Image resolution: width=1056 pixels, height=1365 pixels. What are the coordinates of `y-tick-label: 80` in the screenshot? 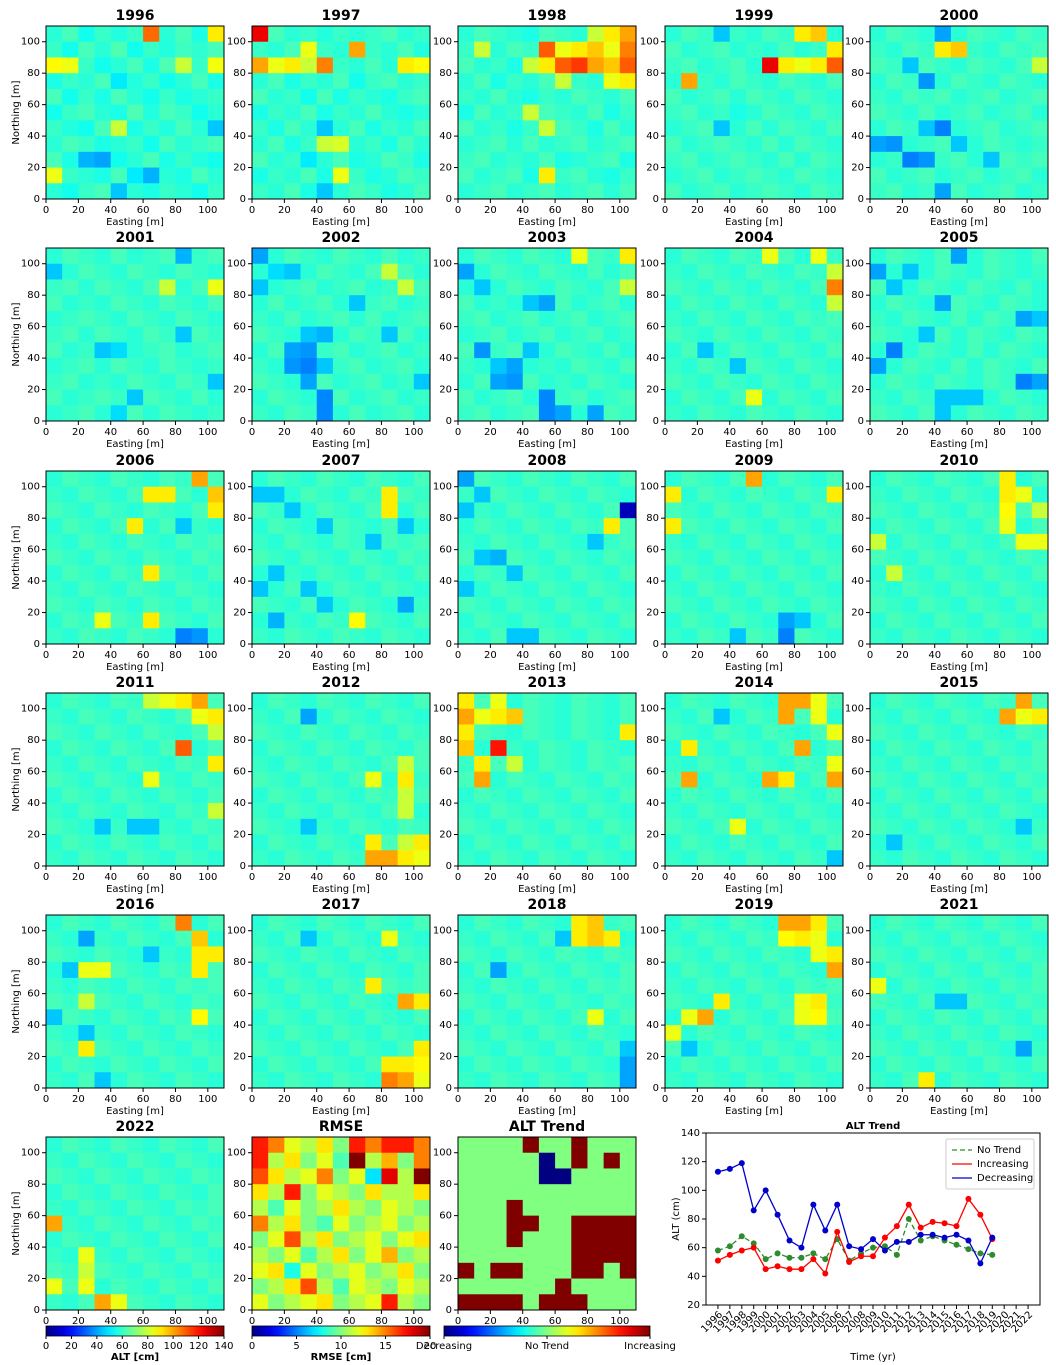 It's located at (652, 73).